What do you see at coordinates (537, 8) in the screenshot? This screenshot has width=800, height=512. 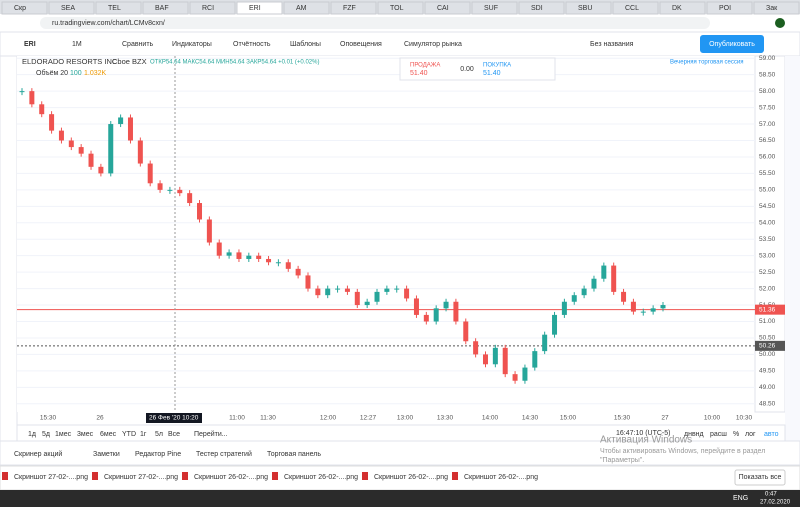 I see `tab-label: SDI` at bounding box center [537, 8].